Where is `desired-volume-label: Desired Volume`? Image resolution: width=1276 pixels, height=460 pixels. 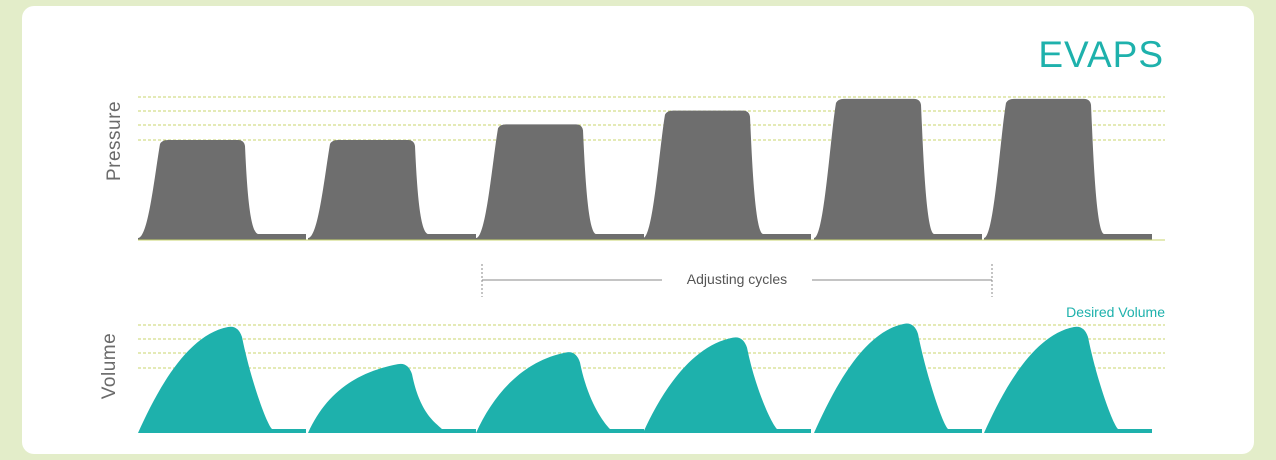
desired-volume-label: Desired Volume is located at coordinates (1115, 312).